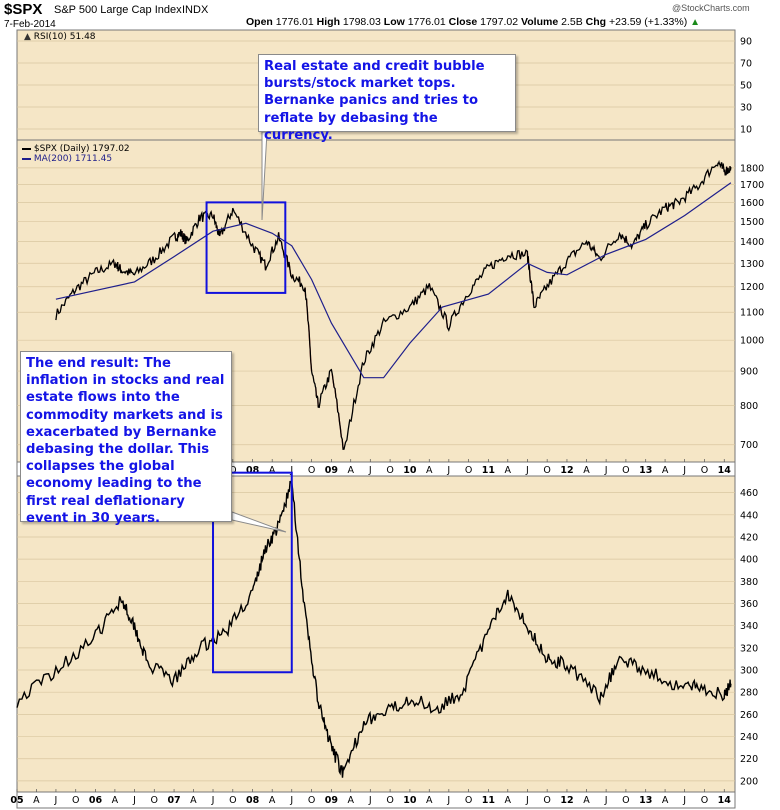 This screenshot has width=780, height=810. What do you see at coordinates (566, 800) in the screenshot?
I see `commodity-x-tick-label: 12` at bounding box center [566, 800].